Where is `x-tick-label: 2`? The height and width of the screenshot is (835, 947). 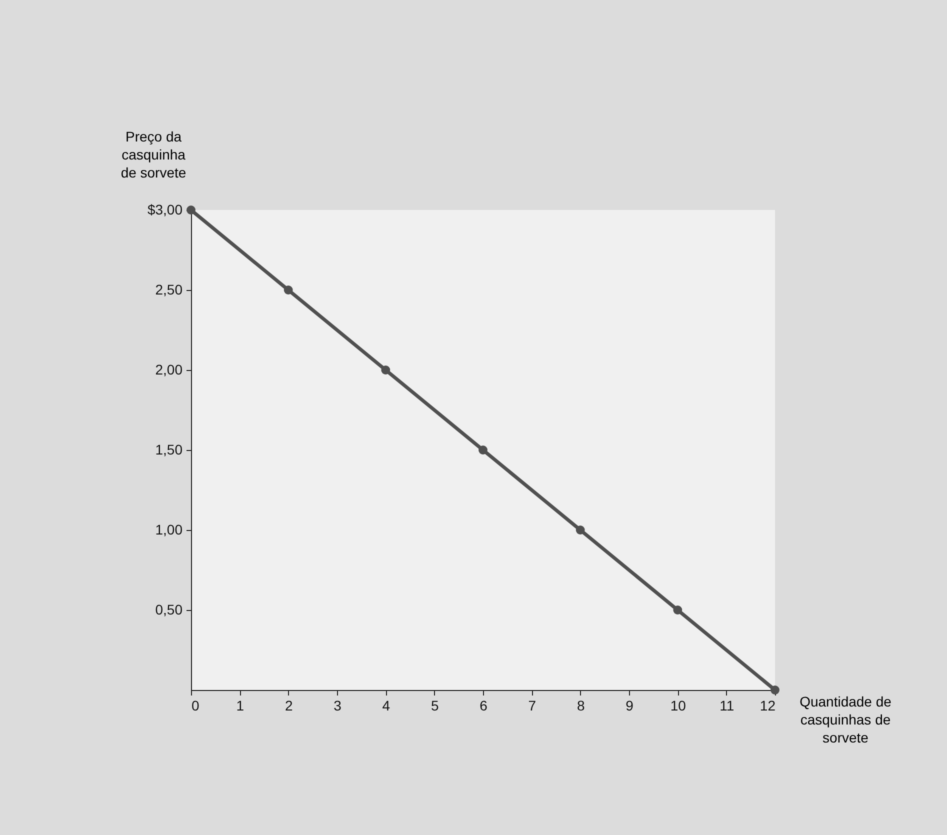 x-tick-label: 2 is located at coordinates (288, 706).